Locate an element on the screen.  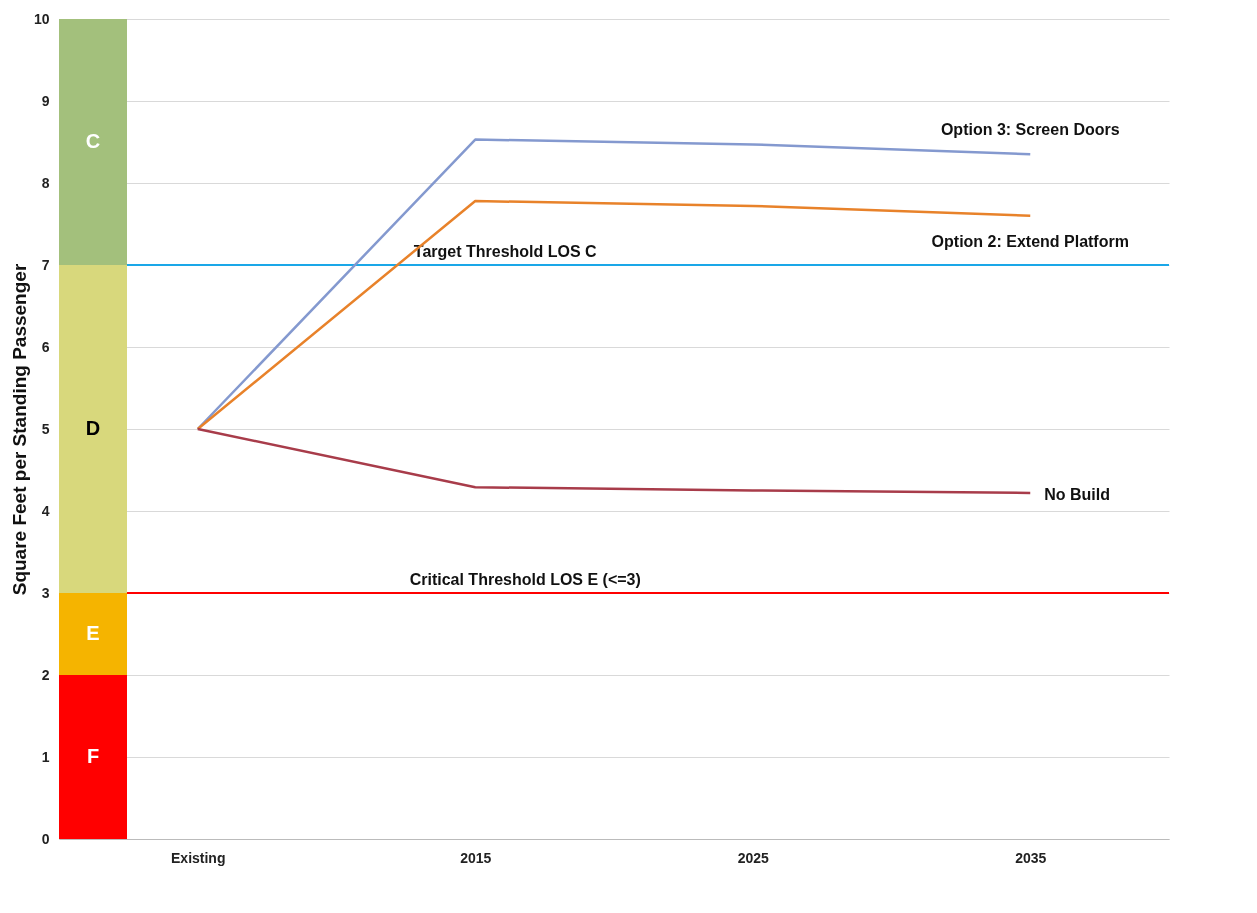
y-tick-label: 6 is located at coordinates (45, 346).